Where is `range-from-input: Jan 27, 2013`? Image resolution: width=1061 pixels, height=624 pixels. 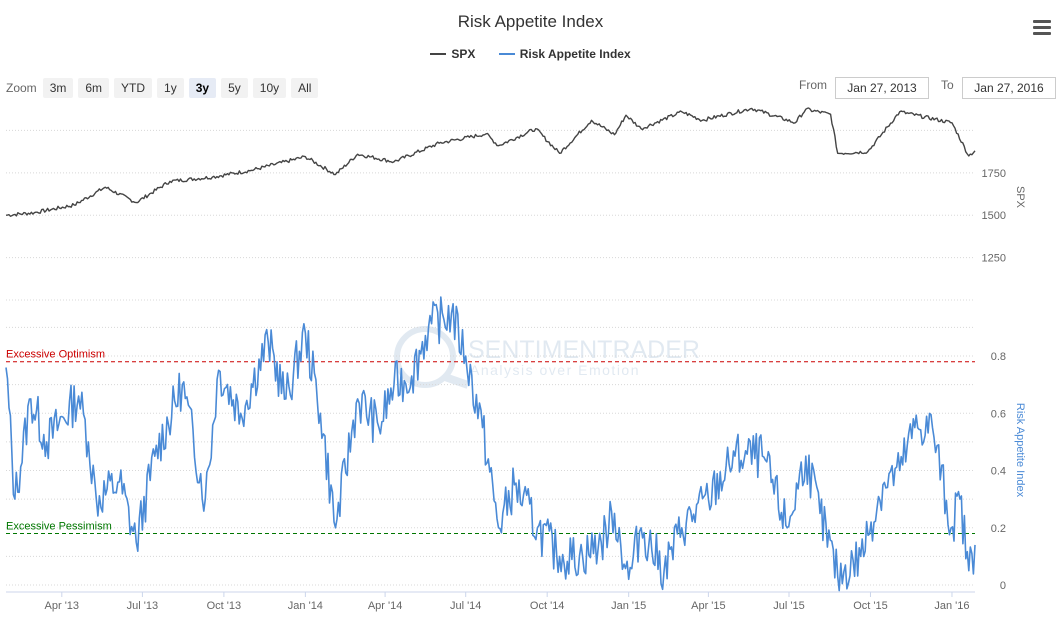
range-from-input: Jan 27, 2013 is located at coordinates (882, 88).